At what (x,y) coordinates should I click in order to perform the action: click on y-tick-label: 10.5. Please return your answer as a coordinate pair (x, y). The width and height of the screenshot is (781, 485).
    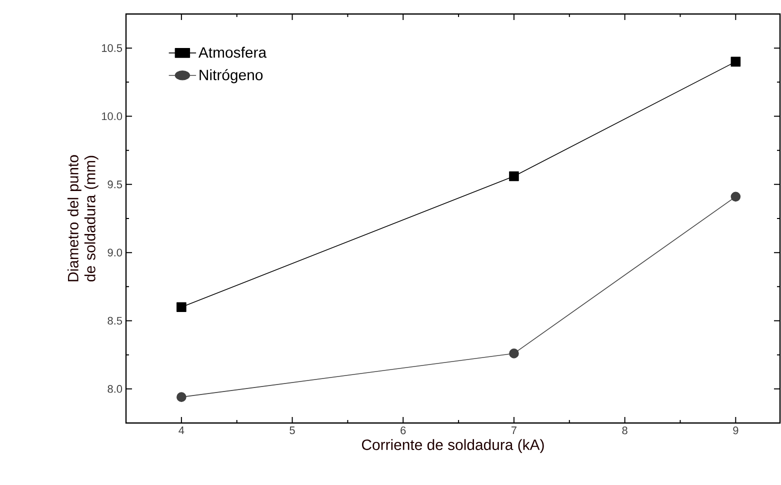
    Looking at the image, I should click on (112, 48).